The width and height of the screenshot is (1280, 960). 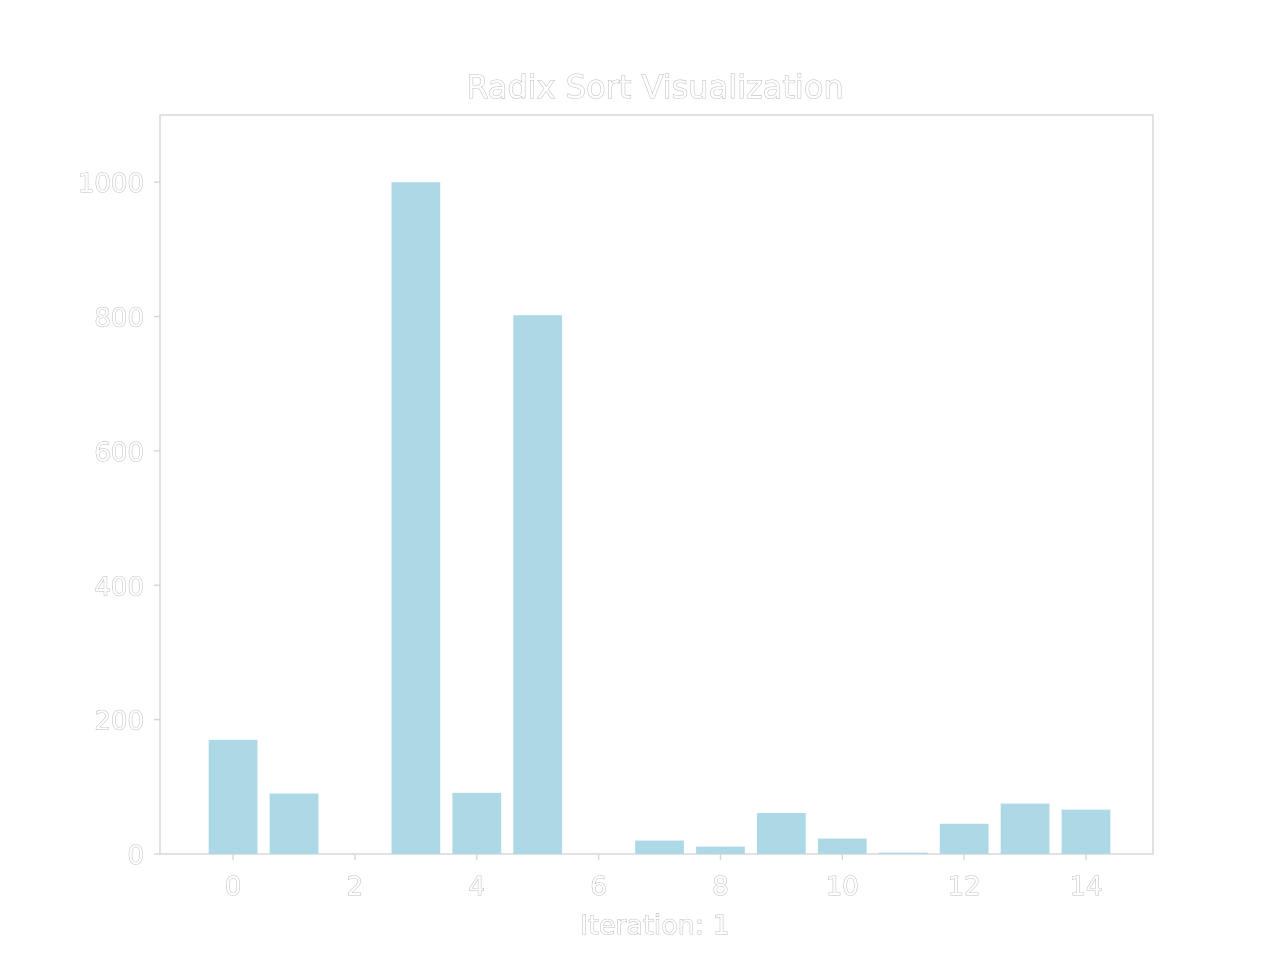 What do you see at coordinates (720, 887) in the screenshot?
I see `x-tick-label: 8` at bounding box center [720, 887].